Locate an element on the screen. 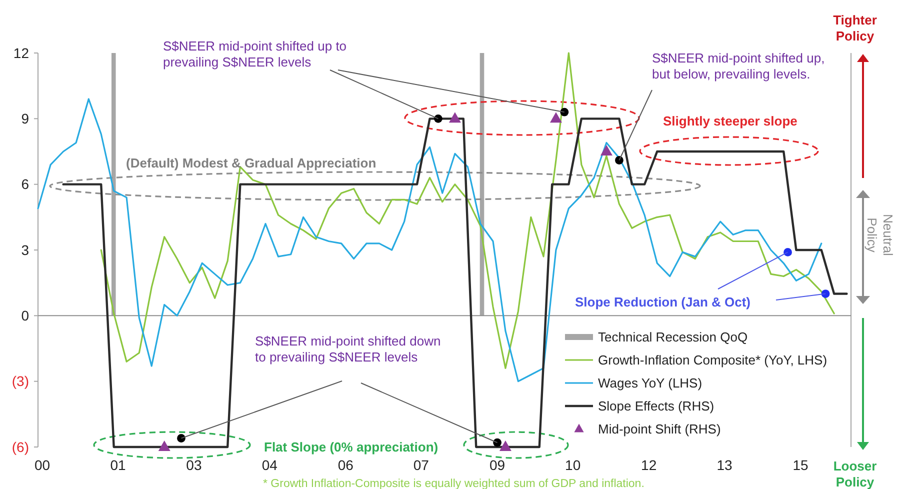  y-tick-label: 0 is located at coordinates (25, 316).